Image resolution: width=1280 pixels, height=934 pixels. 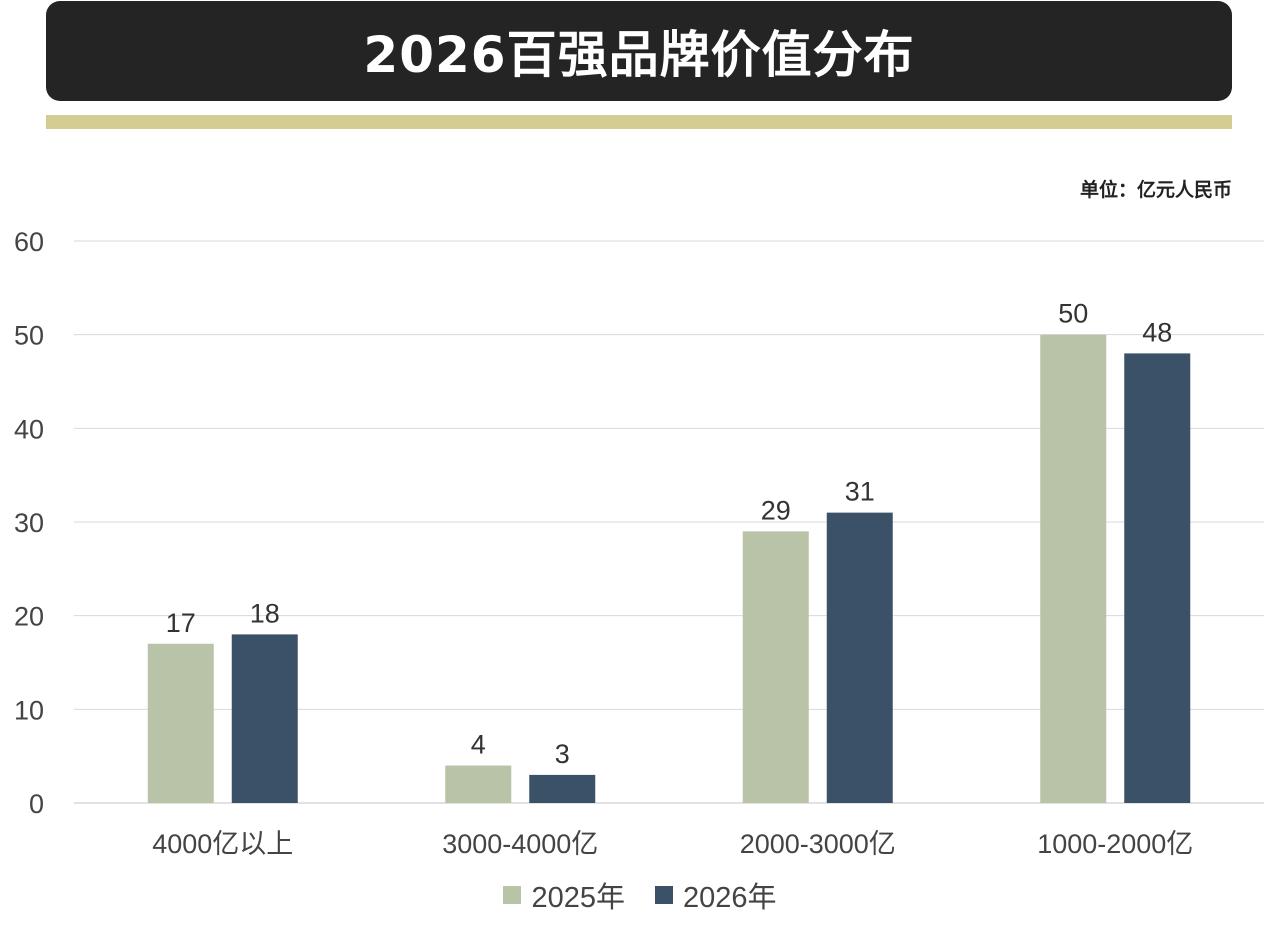 I want to click on chart-title: 2026百强品牌价值分布, so click(x=639, y=55).